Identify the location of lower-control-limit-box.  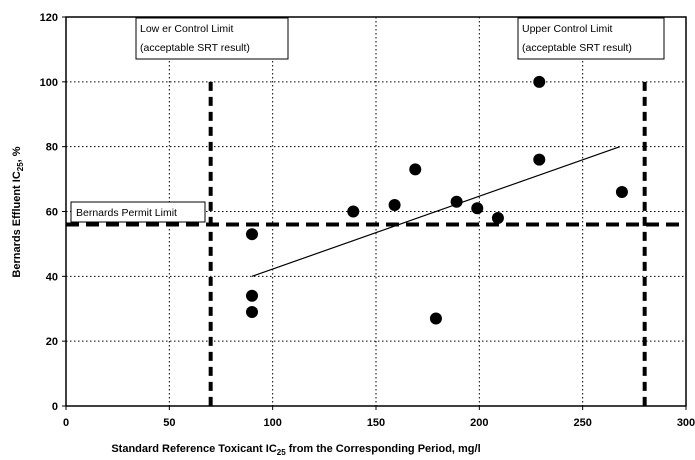
(212, 38).